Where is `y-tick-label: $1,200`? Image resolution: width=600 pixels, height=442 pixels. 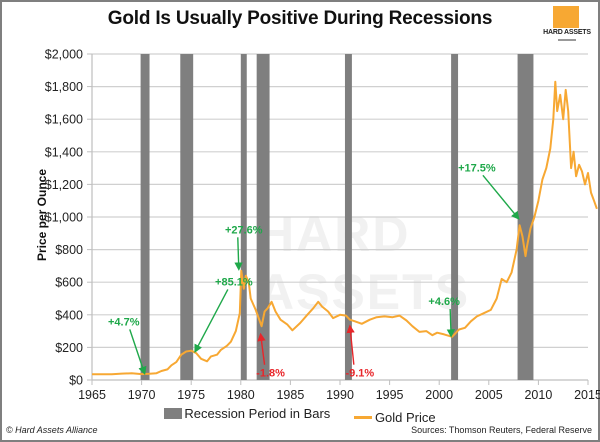
y-tick-label: $1,200 is located at coordinates (64, 185).